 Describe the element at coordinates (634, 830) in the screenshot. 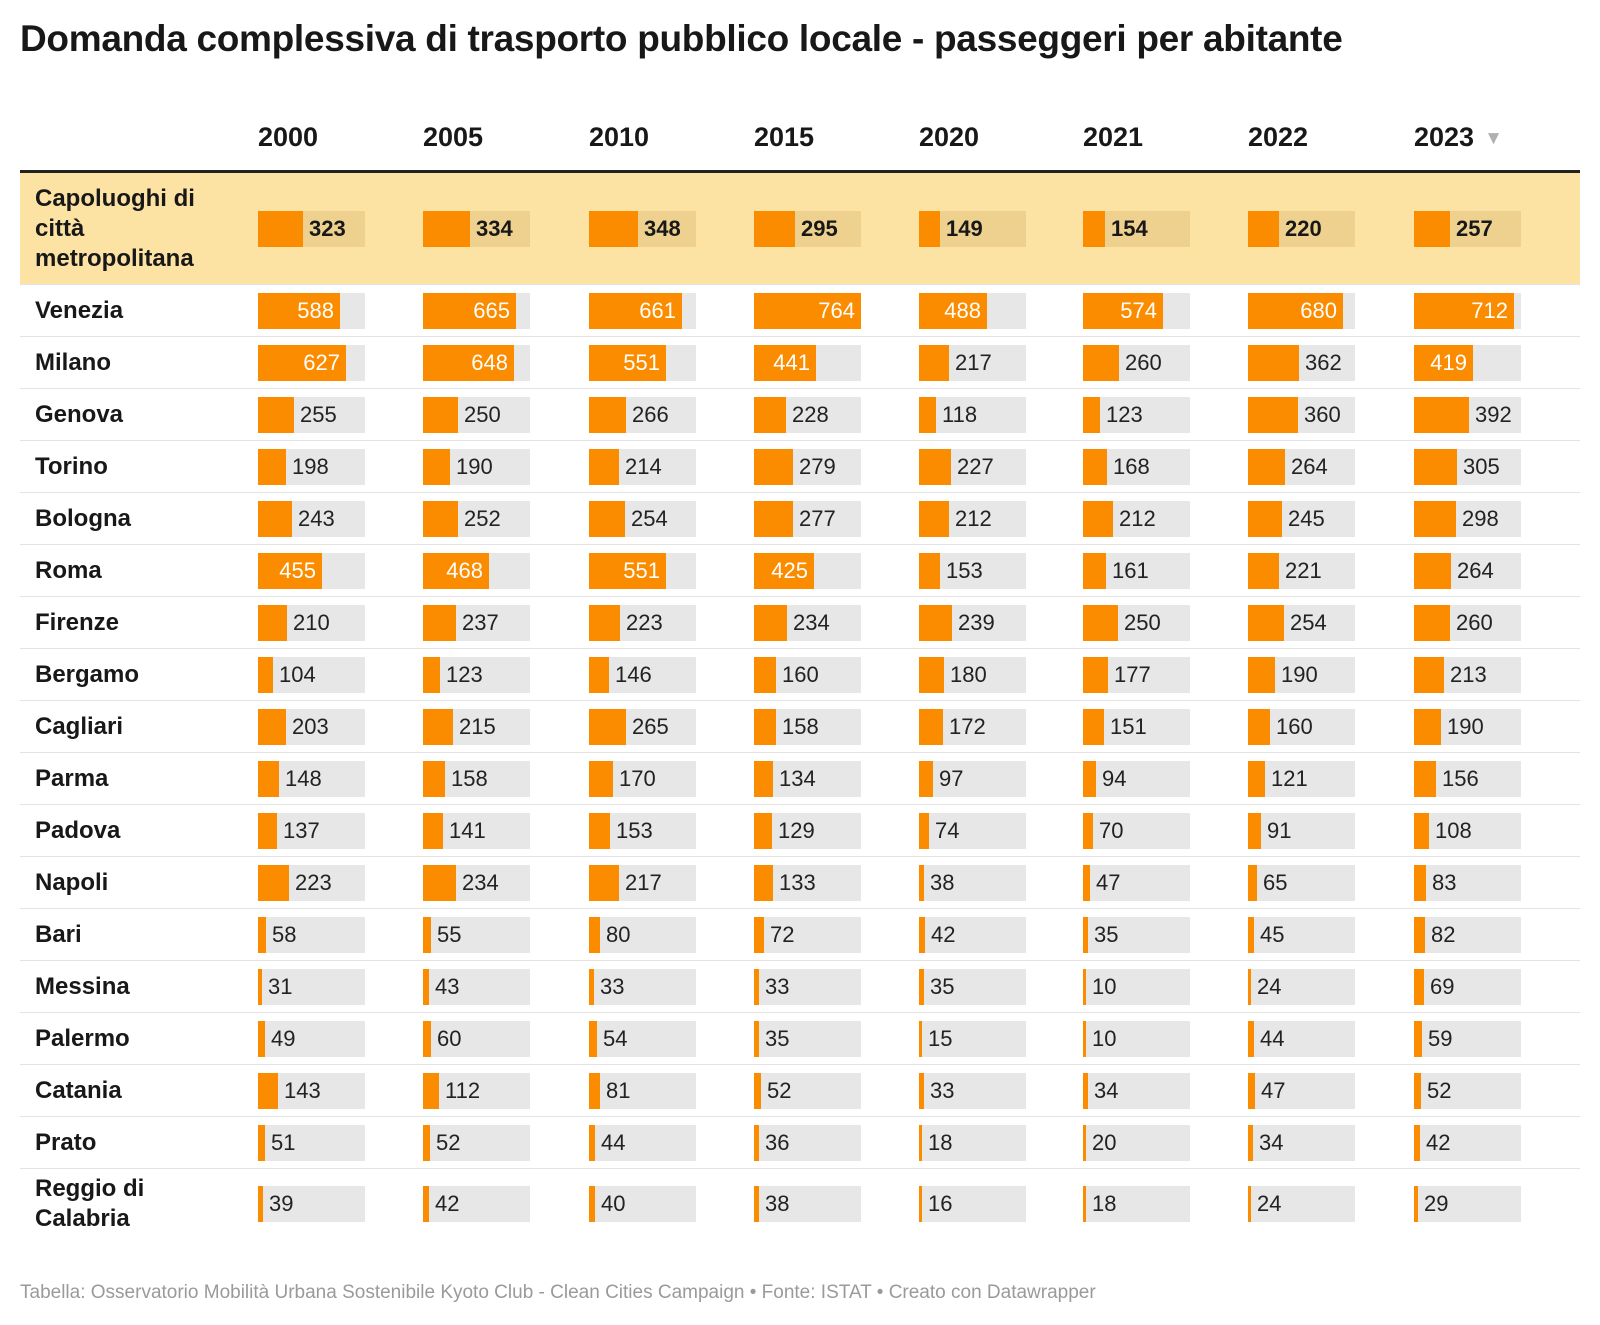

I see `bar-value-label: 153` at that location.